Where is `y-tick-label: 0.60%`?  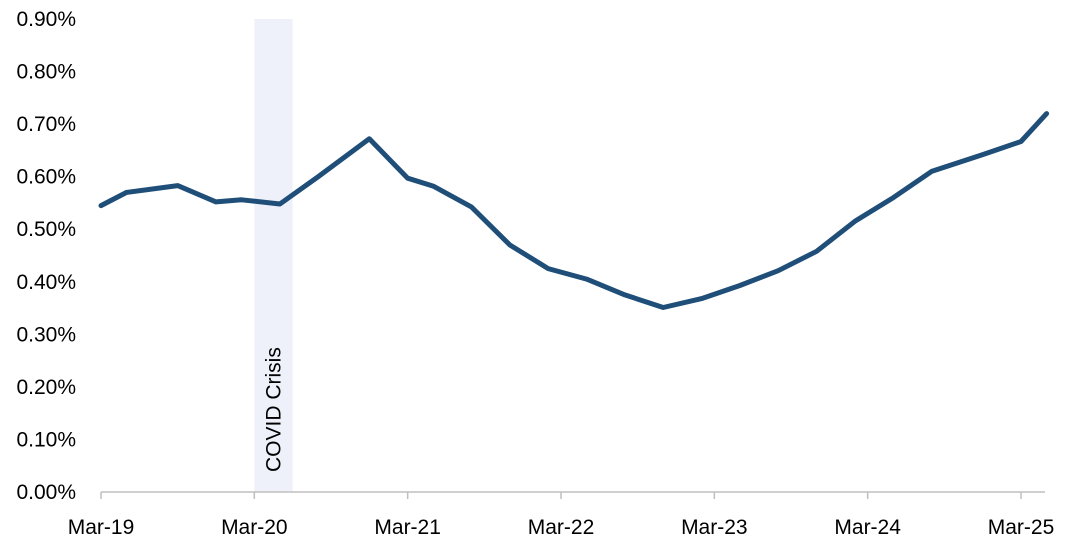
y-tick-label: 0.60% is located at coordinates (46, 177).